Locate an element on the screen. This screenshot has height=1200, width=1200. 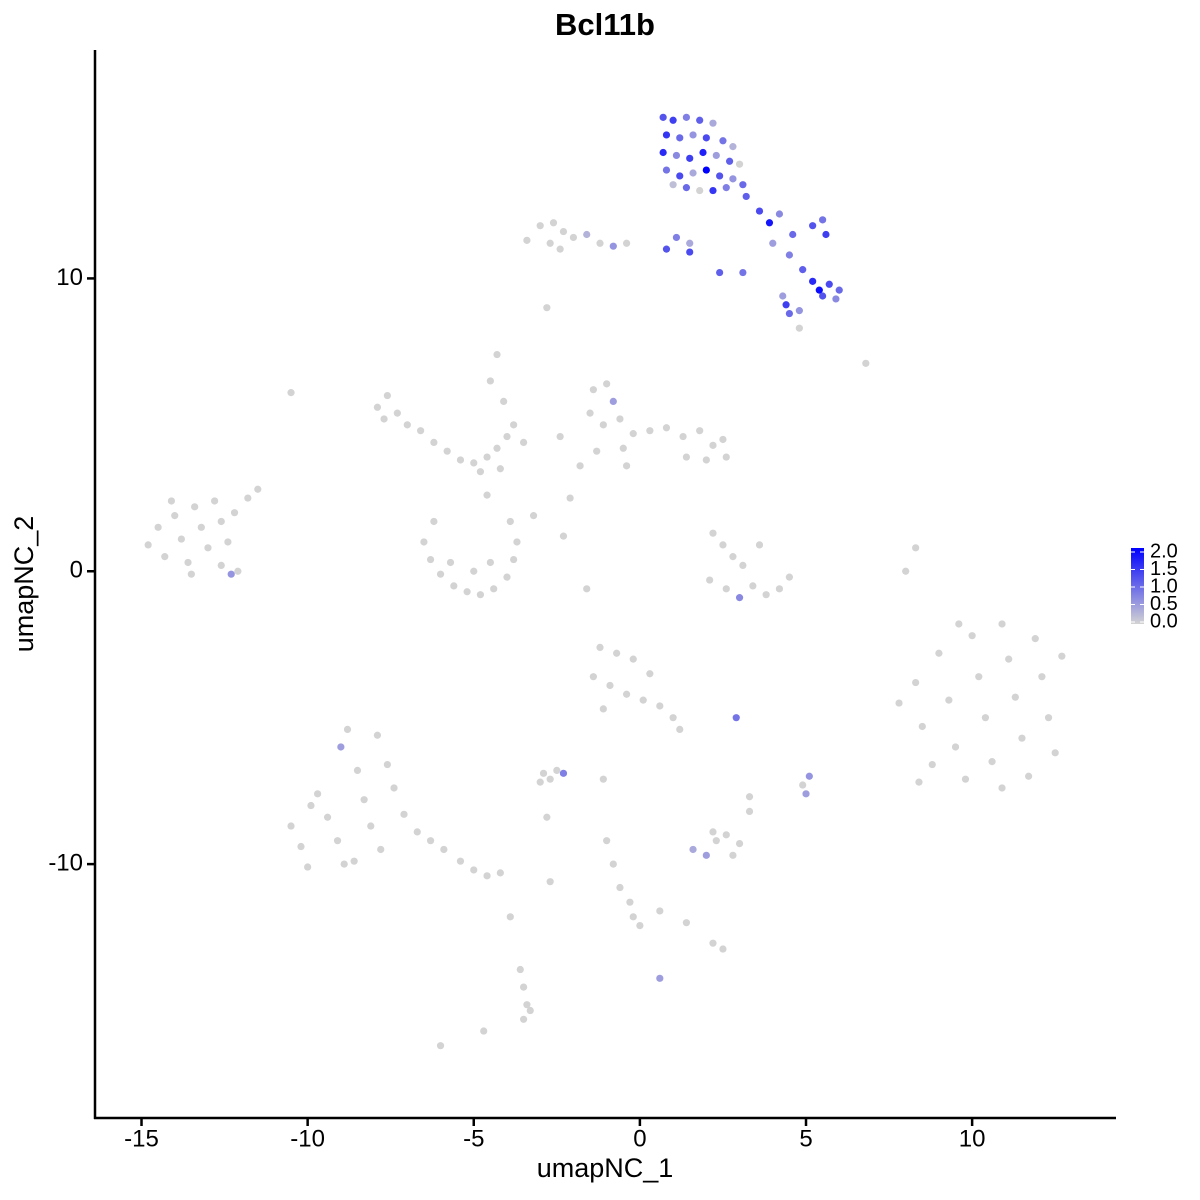
x-tick-label: -10 is located at coordinates (307, 1138).